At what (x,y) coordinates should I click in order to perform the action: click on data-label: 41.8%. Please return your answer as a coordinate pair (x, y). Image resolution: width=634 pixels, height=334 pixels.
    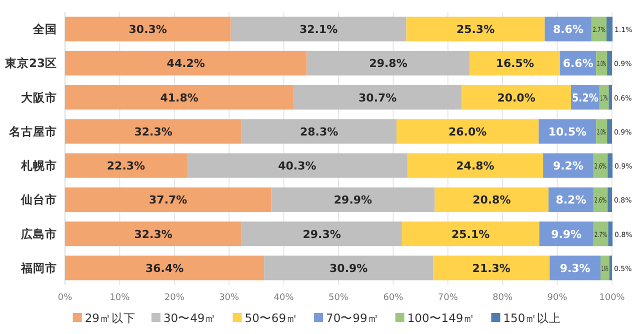
    Looking at the image, I should click on (179, 97).